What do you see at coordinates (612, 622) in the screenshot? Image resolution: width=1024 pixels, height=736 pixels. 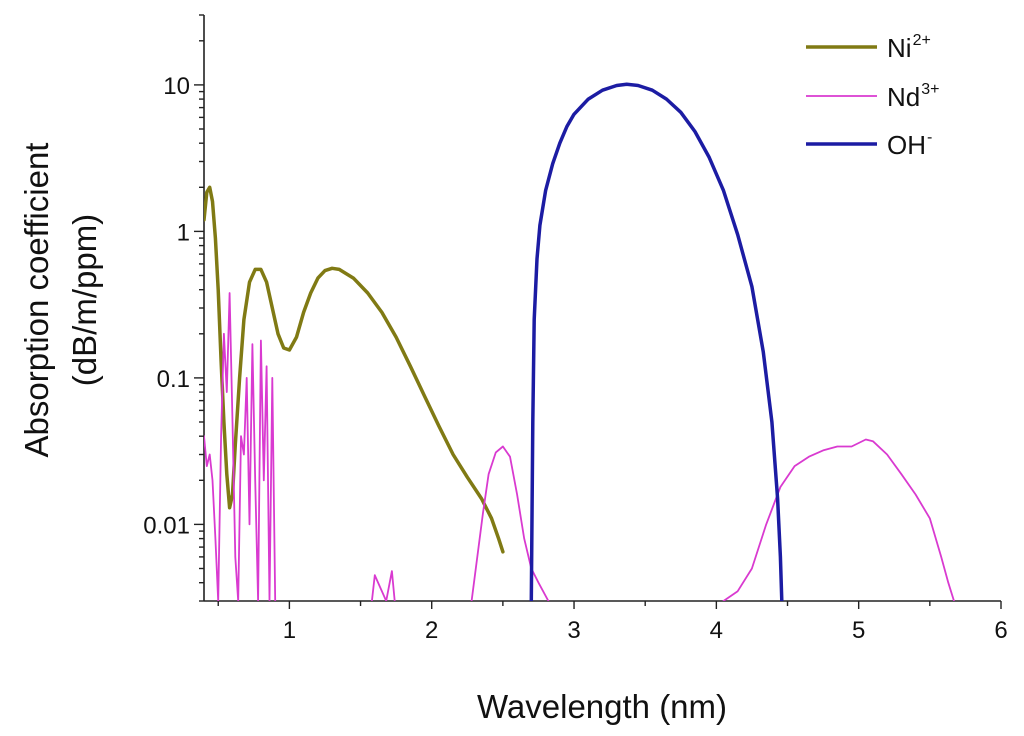 I see `x-ticks: 1 2 3 4 5 6` at bounding box center [612, 622].